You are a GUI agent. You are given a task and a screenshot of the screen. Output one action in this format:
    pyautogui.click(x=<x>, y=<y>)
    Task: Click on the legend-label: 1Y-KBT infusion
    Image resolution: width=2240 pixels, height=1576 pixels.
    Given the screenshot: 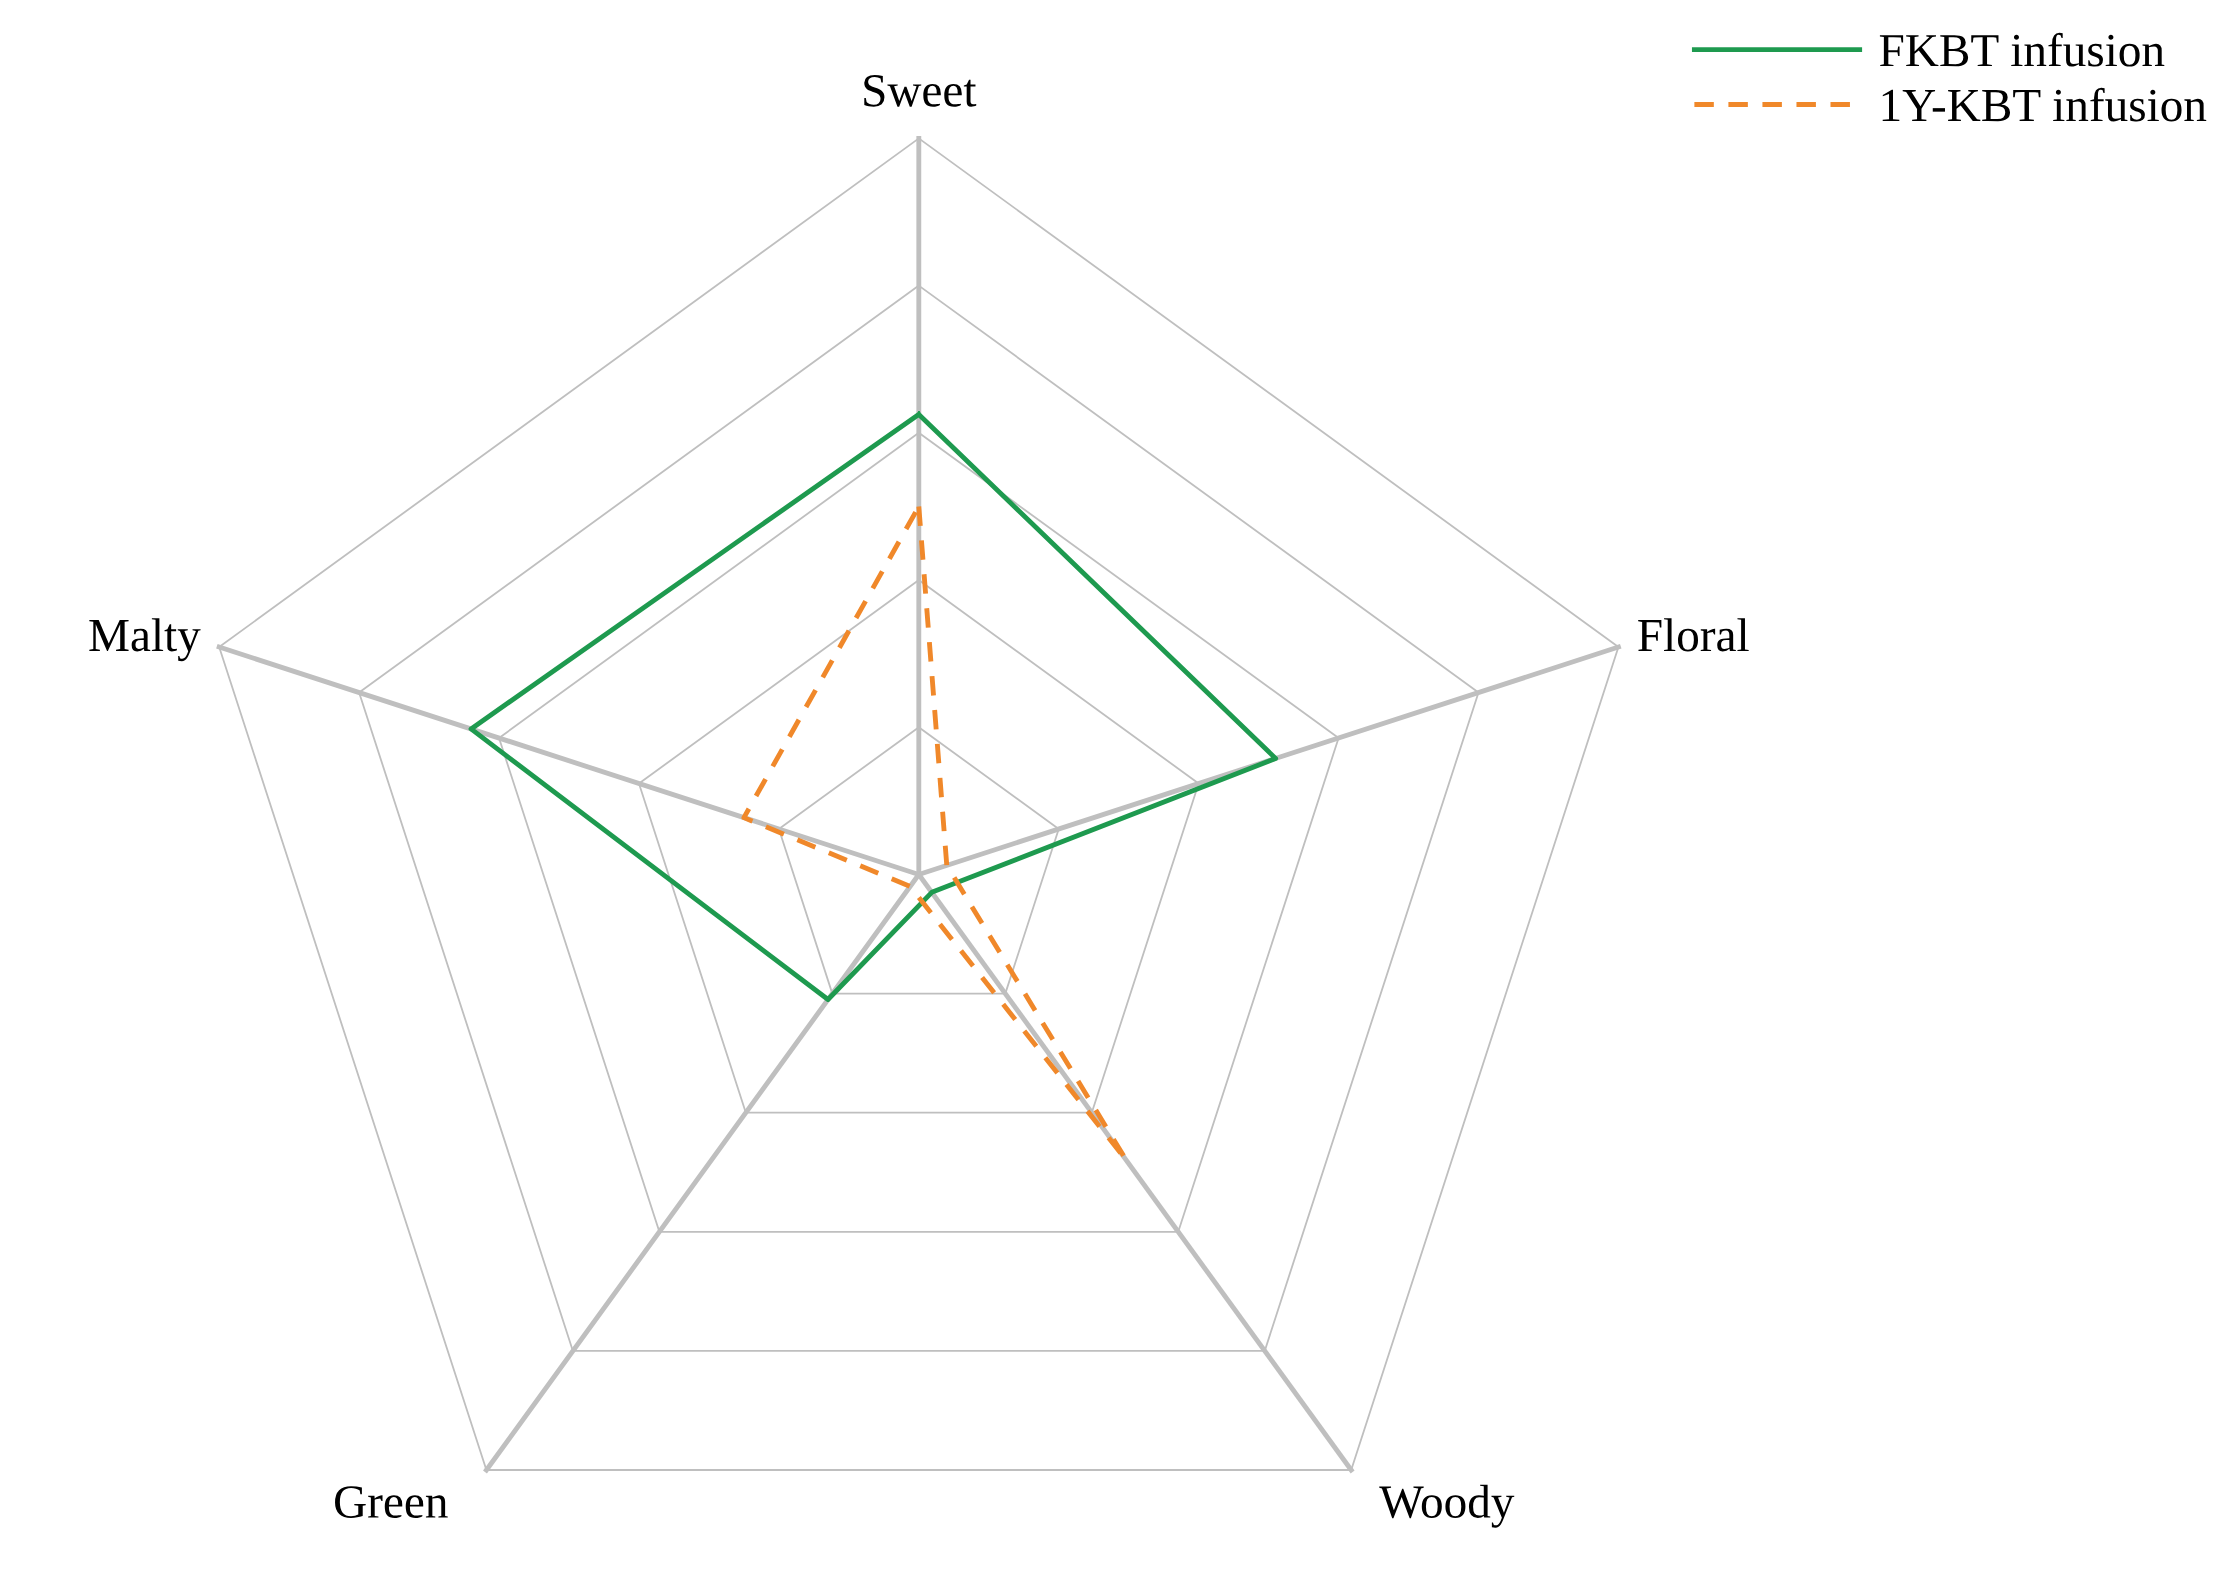 What is the action you would take?
    pyautogui.click(x=2044, y=104)
    